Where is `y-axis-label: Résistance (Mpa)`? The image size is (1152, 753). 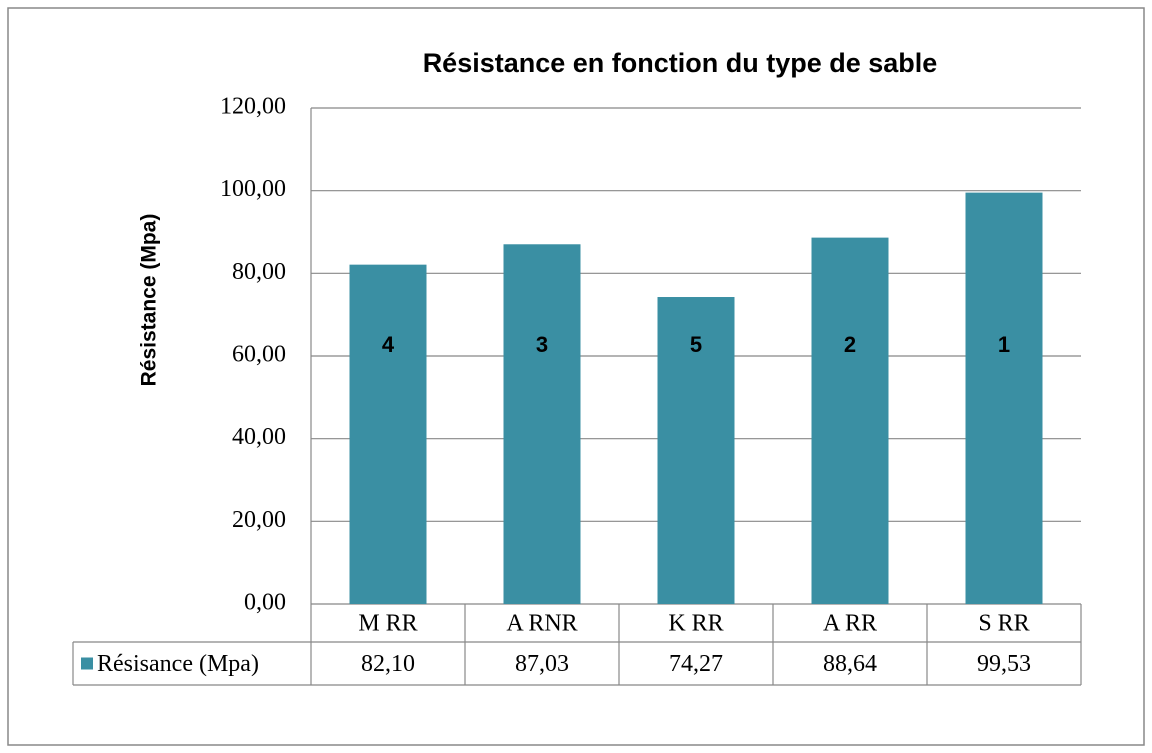
y-axis-label: Résistance (Mpa) is located at coordinates (149, 300).